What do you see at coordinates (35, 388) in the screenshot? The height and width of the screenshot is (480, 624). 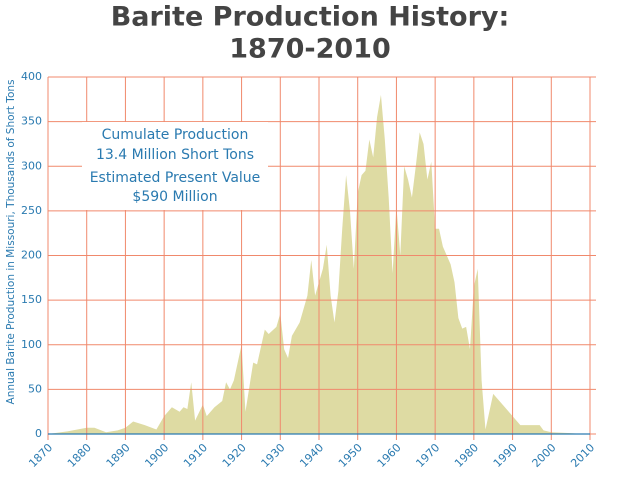 I see `y-tick-label: 50` at bounding box center [35, 388].